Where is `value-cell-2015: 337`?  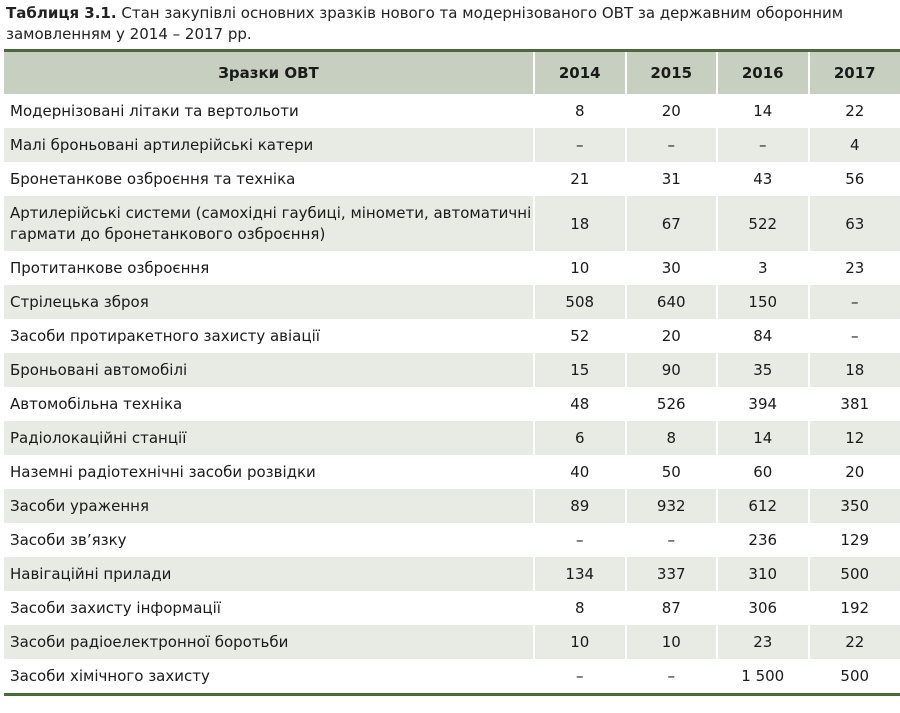
value-cell-2015: 337 is located at coordinates (670, 574).